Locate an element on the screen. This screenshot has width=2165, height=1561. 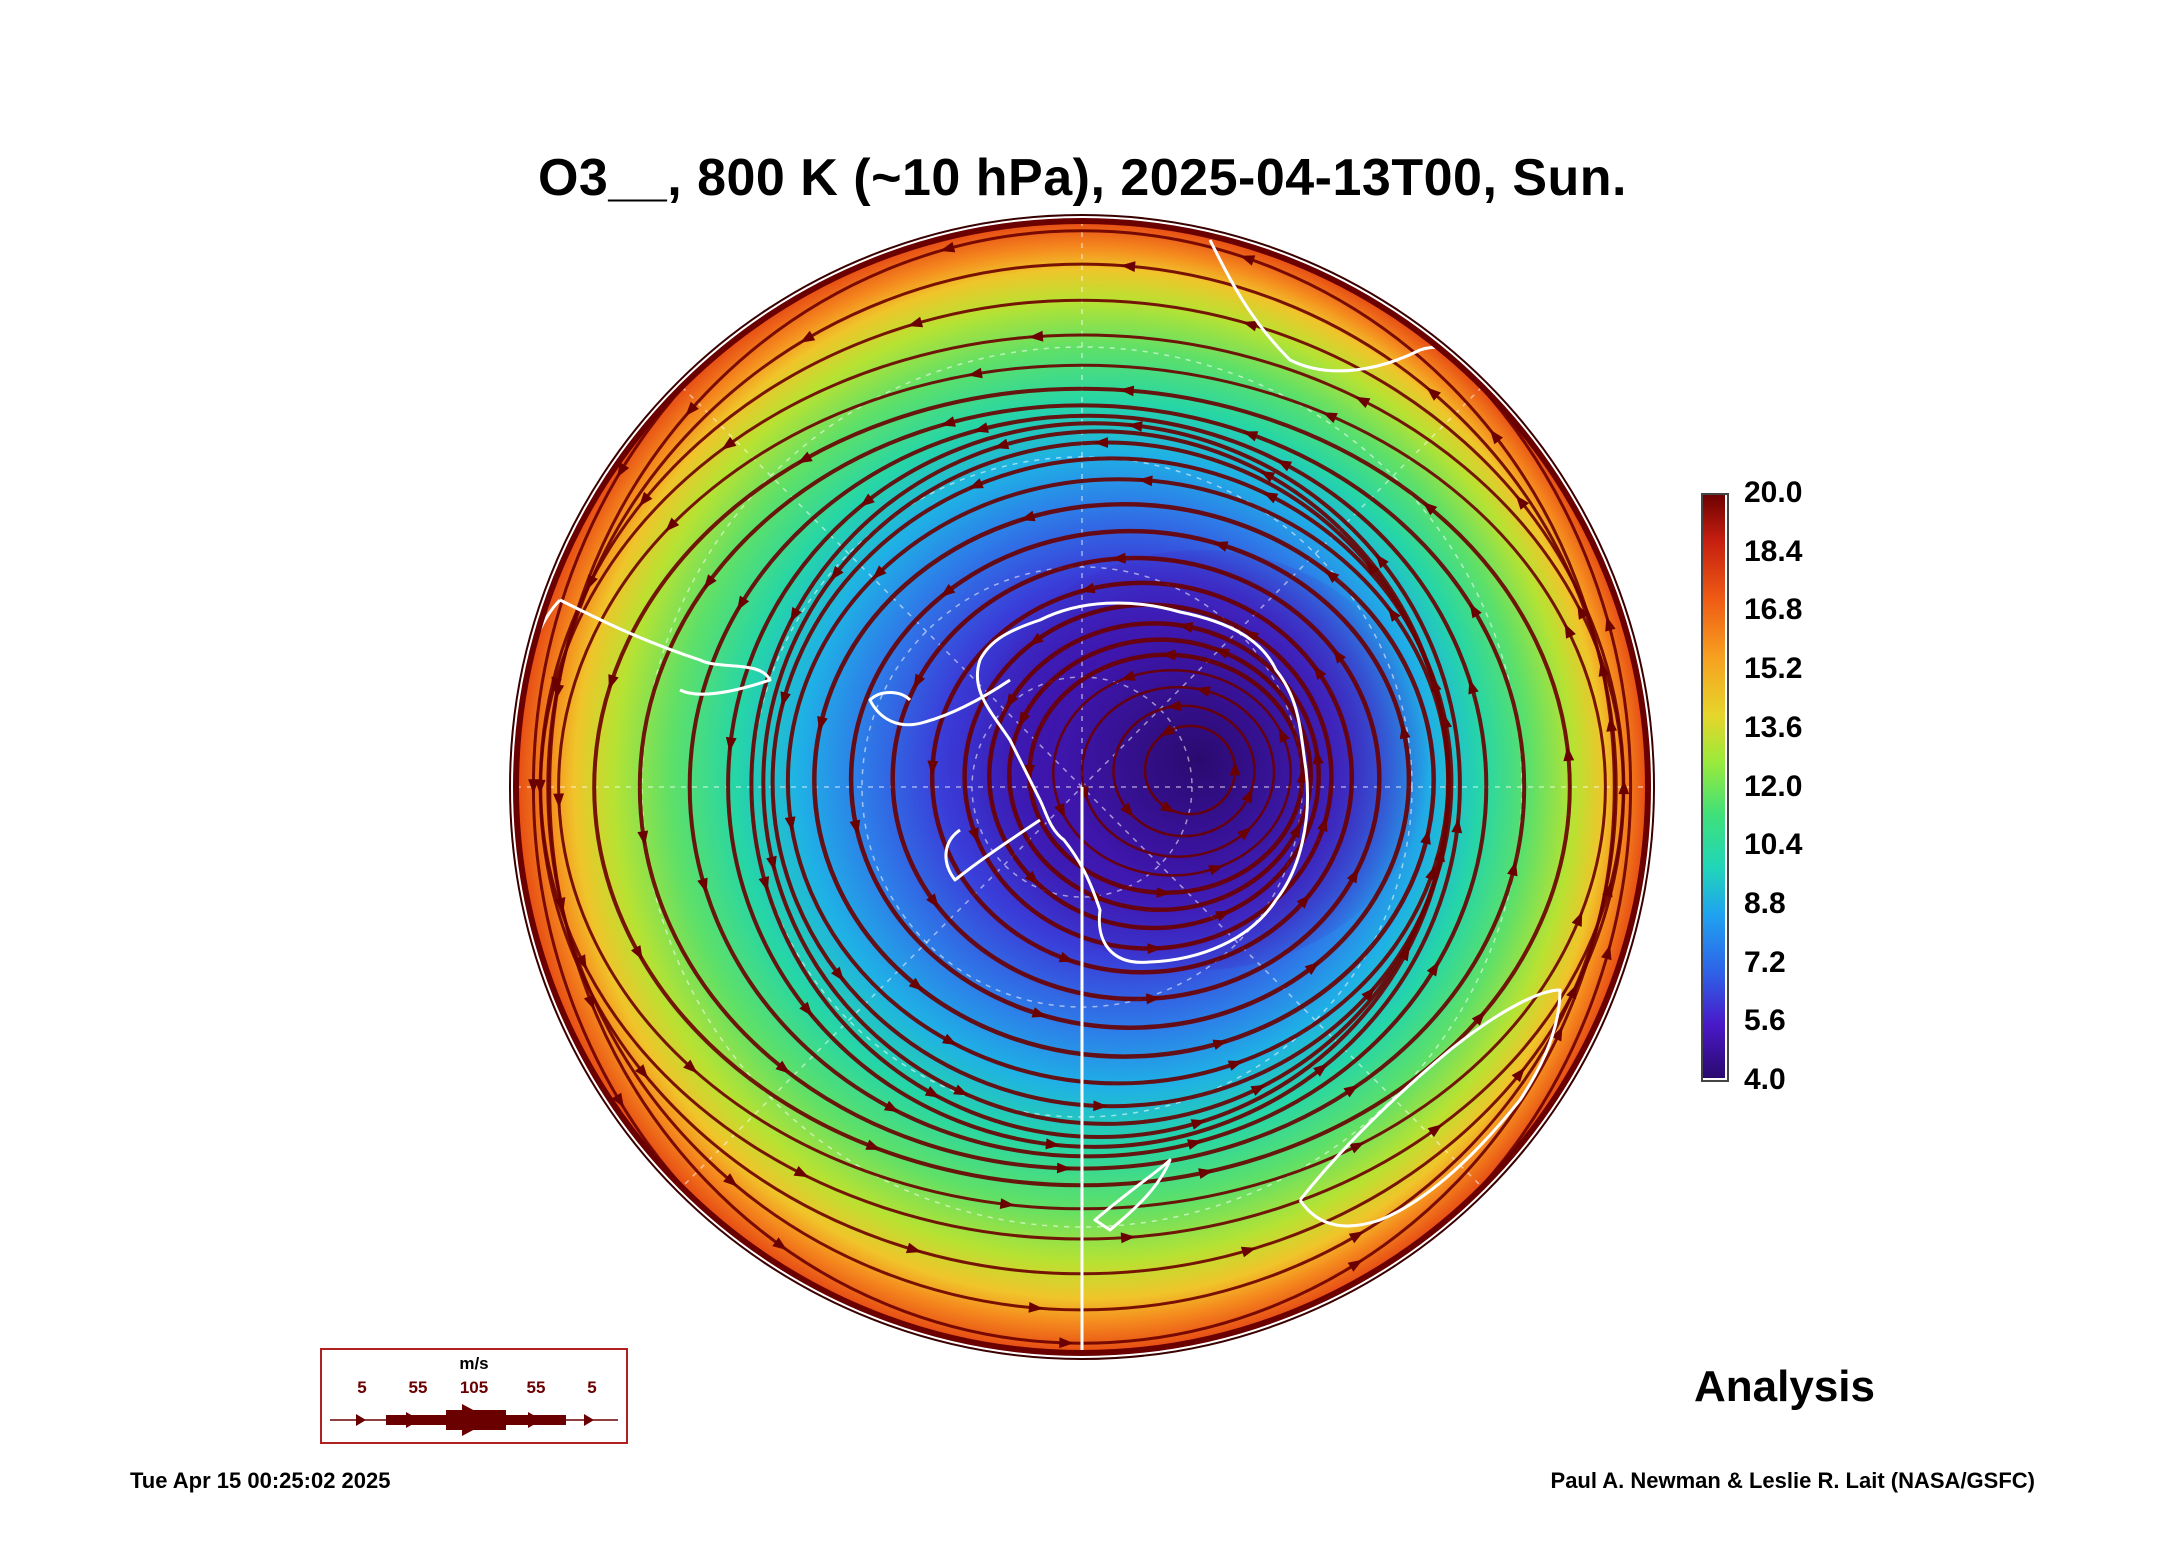
colorbar-gradient is located at coordinates (1713, 785).